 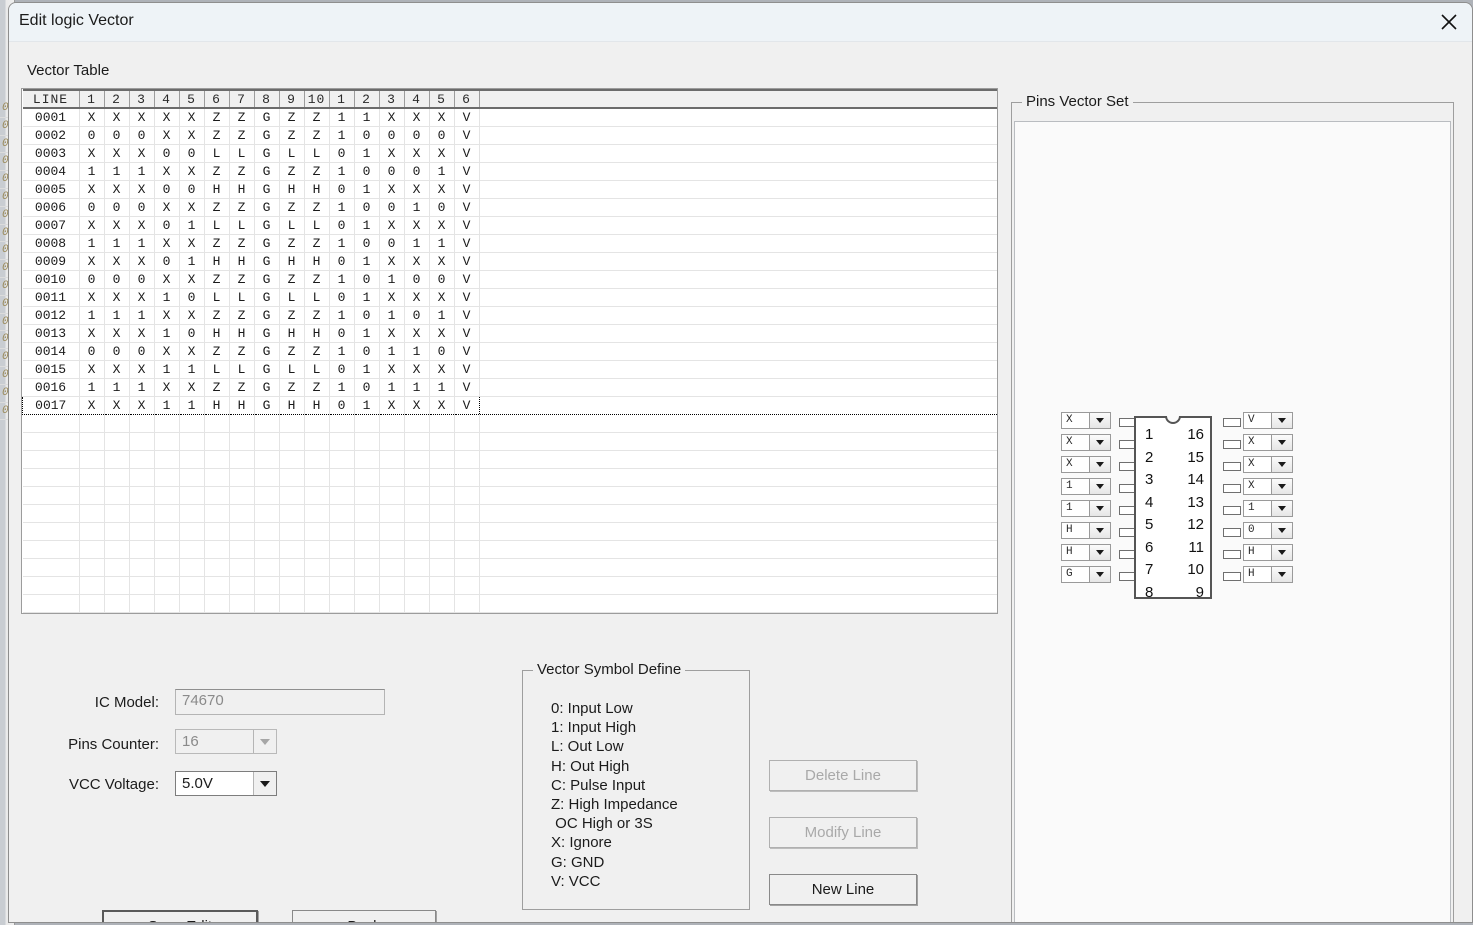 I want to click on column-header-pin-8: 8, so click(x=267, y=99).